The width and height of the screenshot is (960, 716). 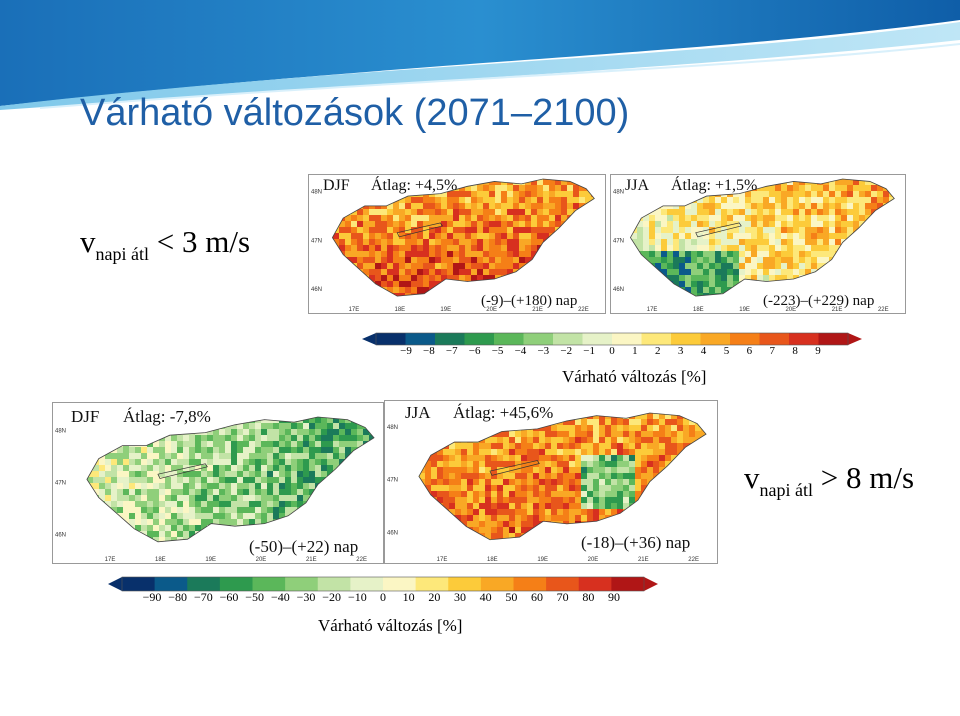 I want to click on colorbar-tick-label: −2, so click(x=566, y=351).